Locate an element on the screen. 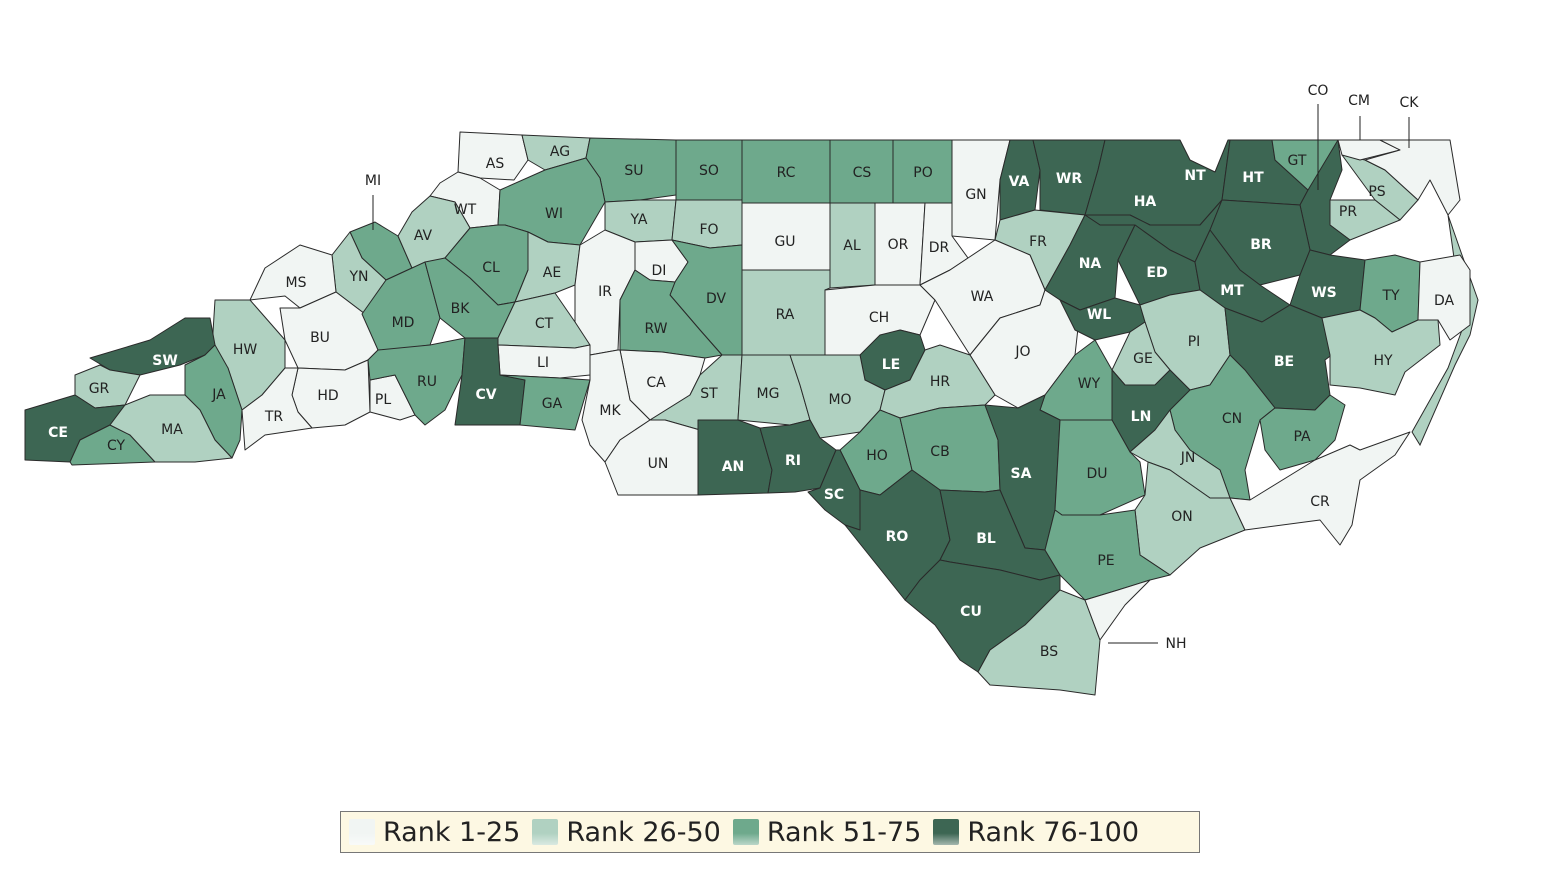 The image size is (1542, 870). county-co is located at coordinates (1325, 197).